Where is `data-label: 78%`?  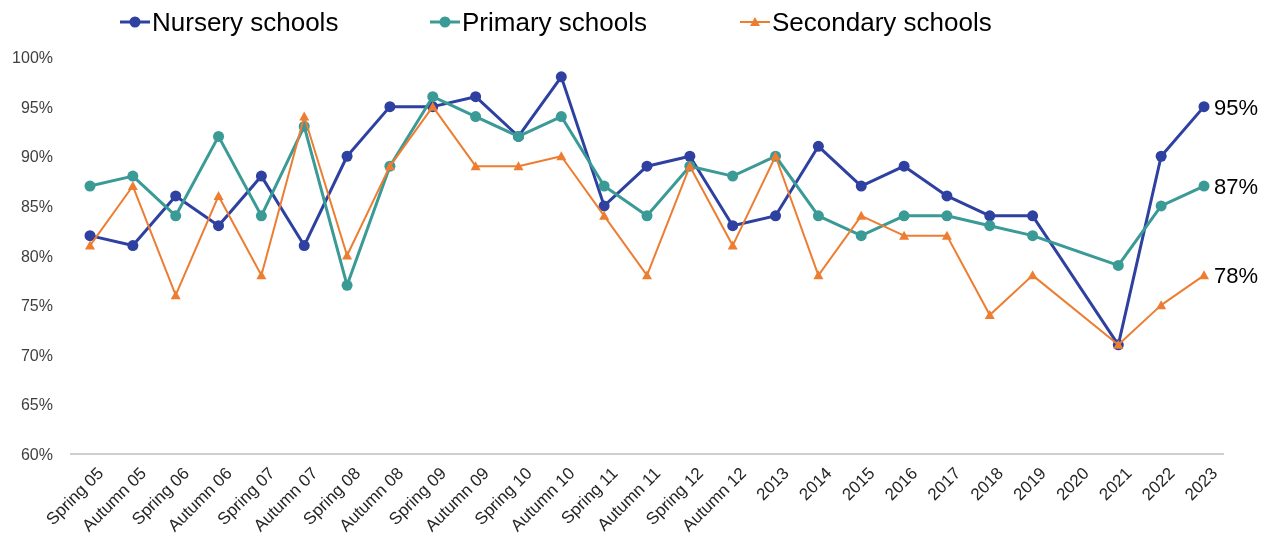 data-label: 78% is located at coordinates (1236, 276).